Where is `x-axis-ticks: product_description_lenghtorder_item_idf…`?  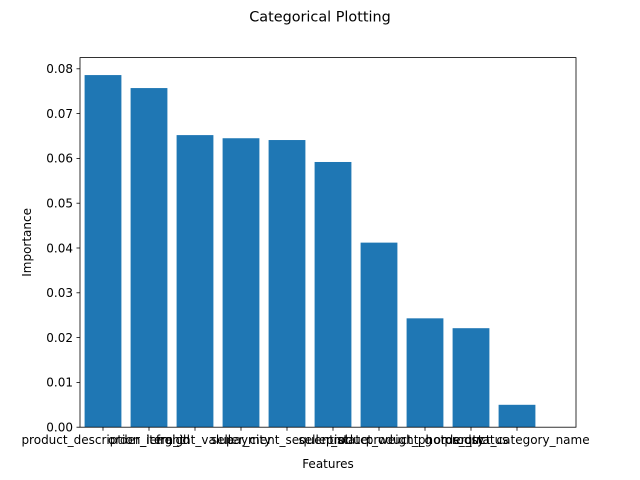
x-axis-ticks: product_description_lenghtorder_item_idf… is located at coordinates (305, 437).